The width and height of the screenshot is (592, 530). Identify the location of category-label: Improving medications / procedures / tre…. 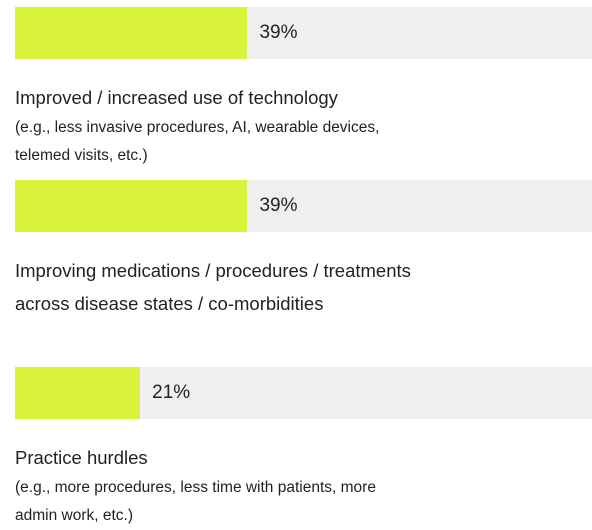
(213, 287).